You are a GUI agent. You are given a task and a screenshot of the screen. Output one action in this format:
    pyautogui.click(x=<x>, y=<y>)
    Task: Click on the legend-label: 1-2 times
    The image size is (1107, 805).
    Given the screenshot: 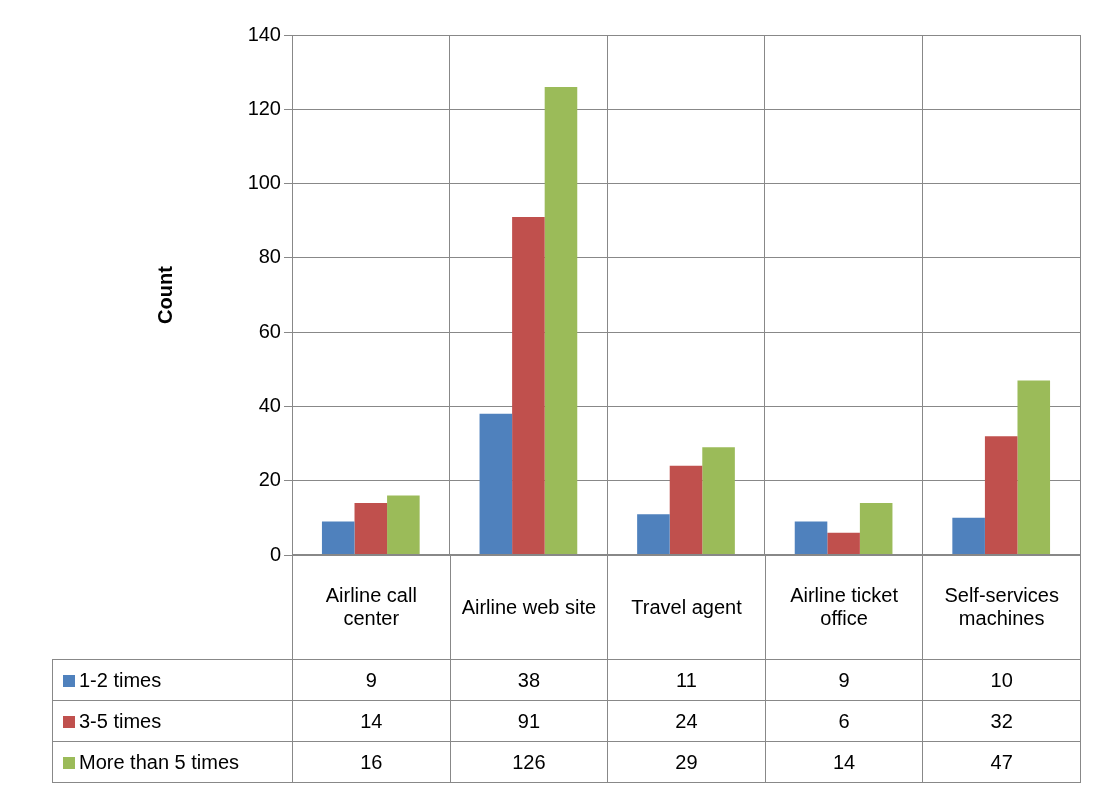 What is the action you would take?
    pyautogui.click(x=172, y=680)
    